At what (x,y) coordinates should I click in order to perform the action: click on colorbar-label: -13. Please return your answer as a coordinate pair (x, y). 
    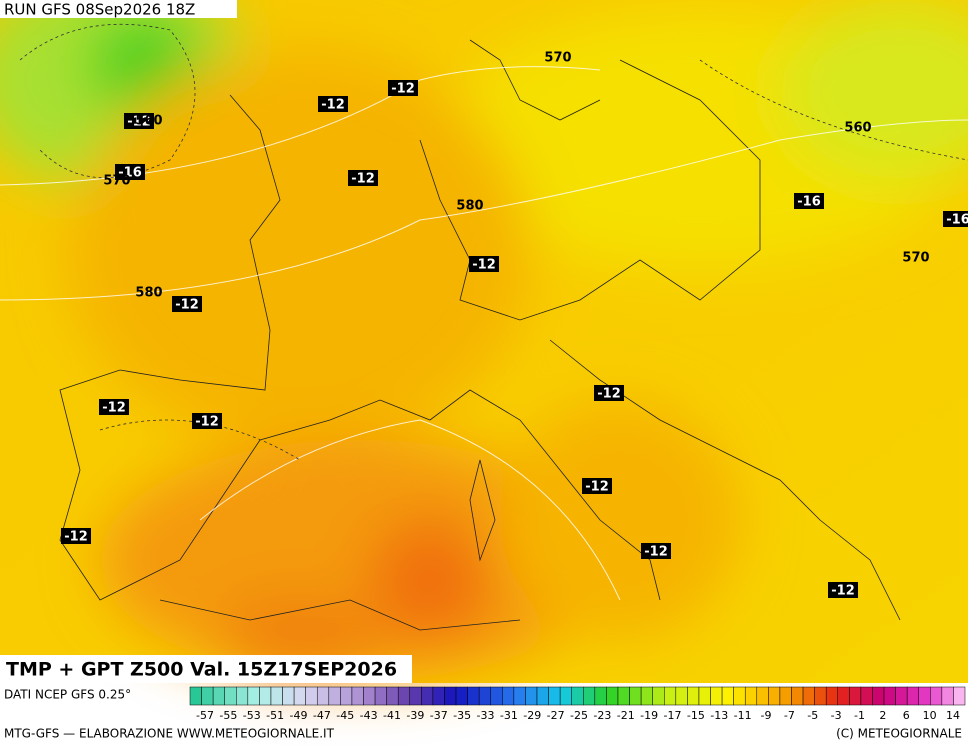
    Looking at the image, I should click on (719, 715).